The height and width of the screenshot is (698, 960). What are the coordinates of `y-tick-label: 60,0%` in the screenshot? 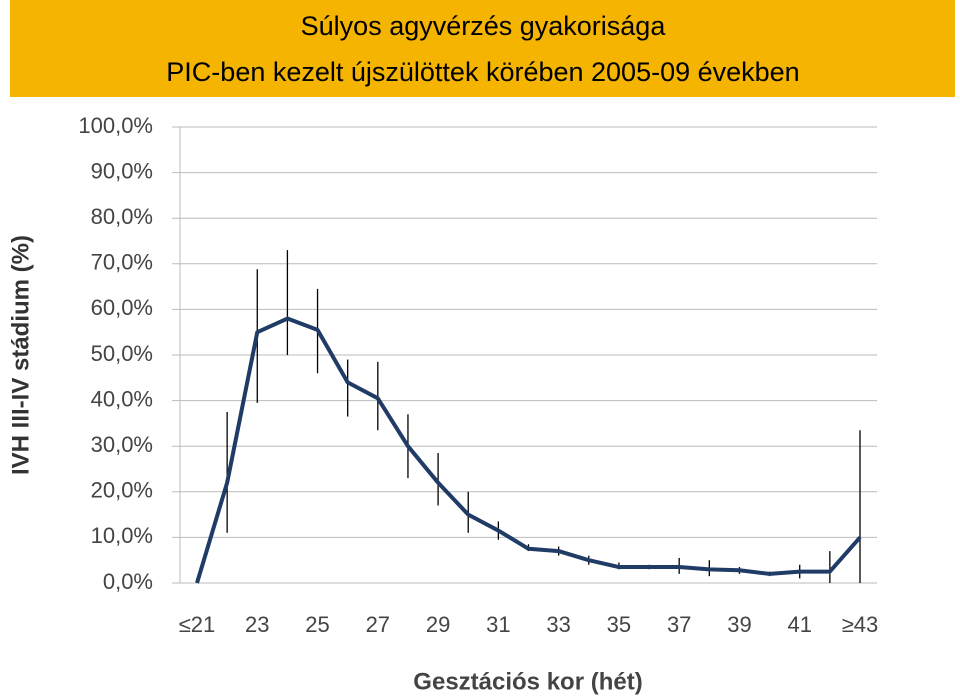 It's located at (122, 307).